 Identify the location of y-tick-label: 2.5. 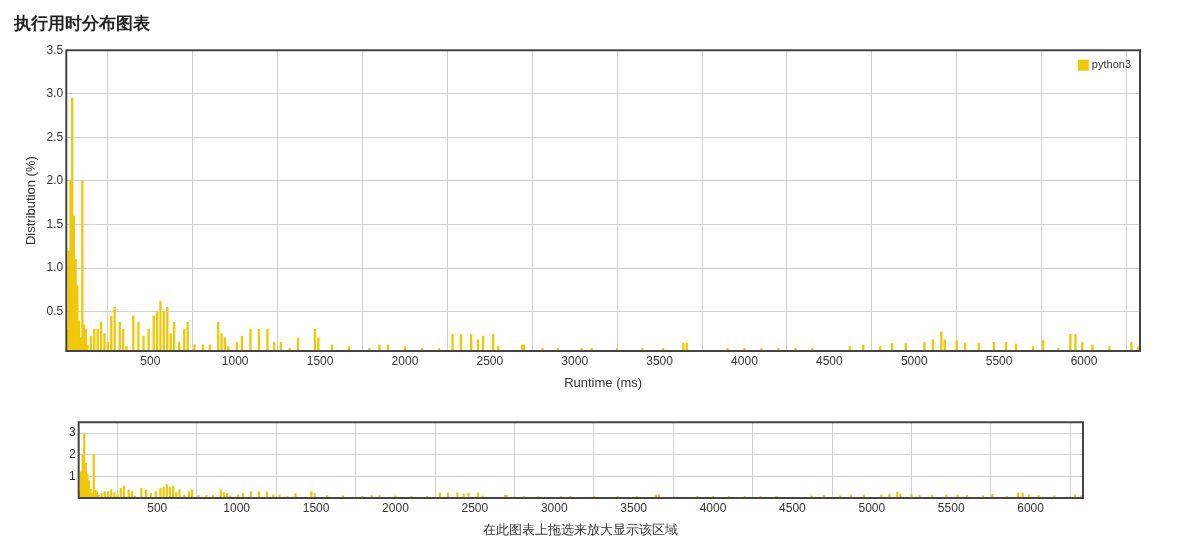
(55, 136).